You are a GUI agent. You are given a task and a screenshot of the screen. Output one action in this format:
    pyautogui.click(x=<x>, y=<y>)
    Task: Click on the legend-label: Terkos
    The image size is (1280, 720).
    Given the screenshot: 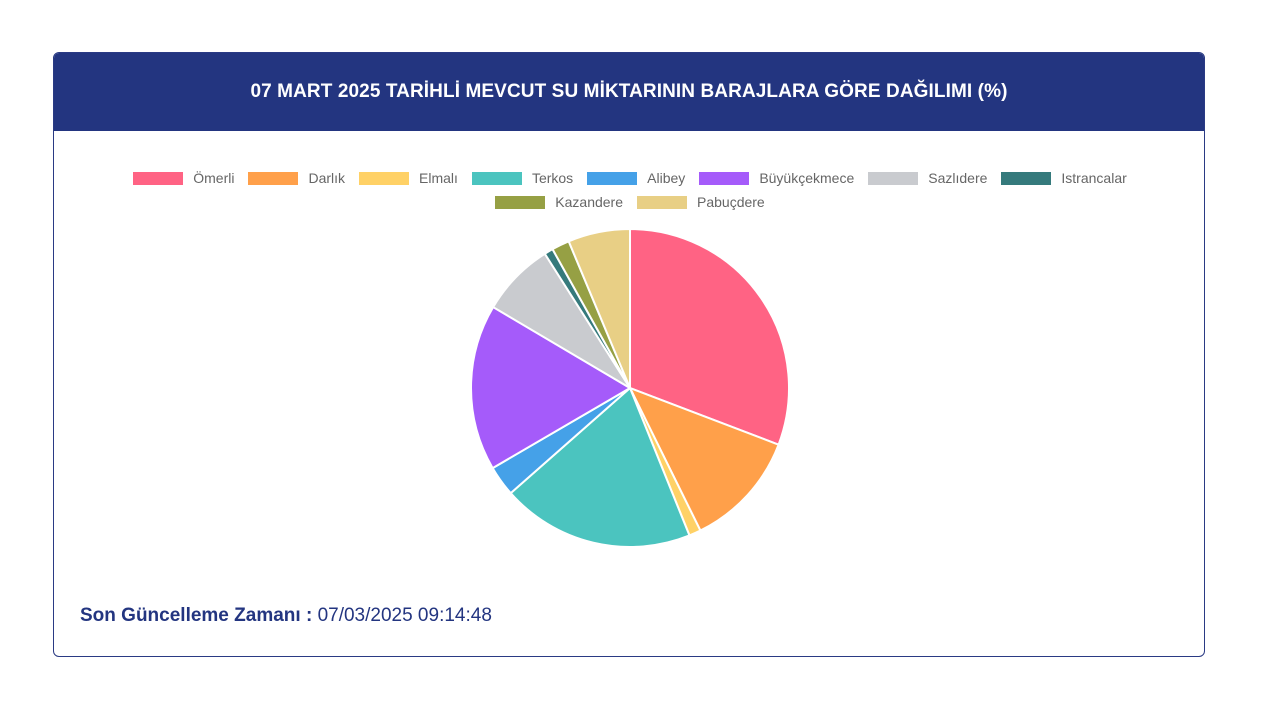 What is the action you would take?
    pyautogui.click(x=552, y=178)
    